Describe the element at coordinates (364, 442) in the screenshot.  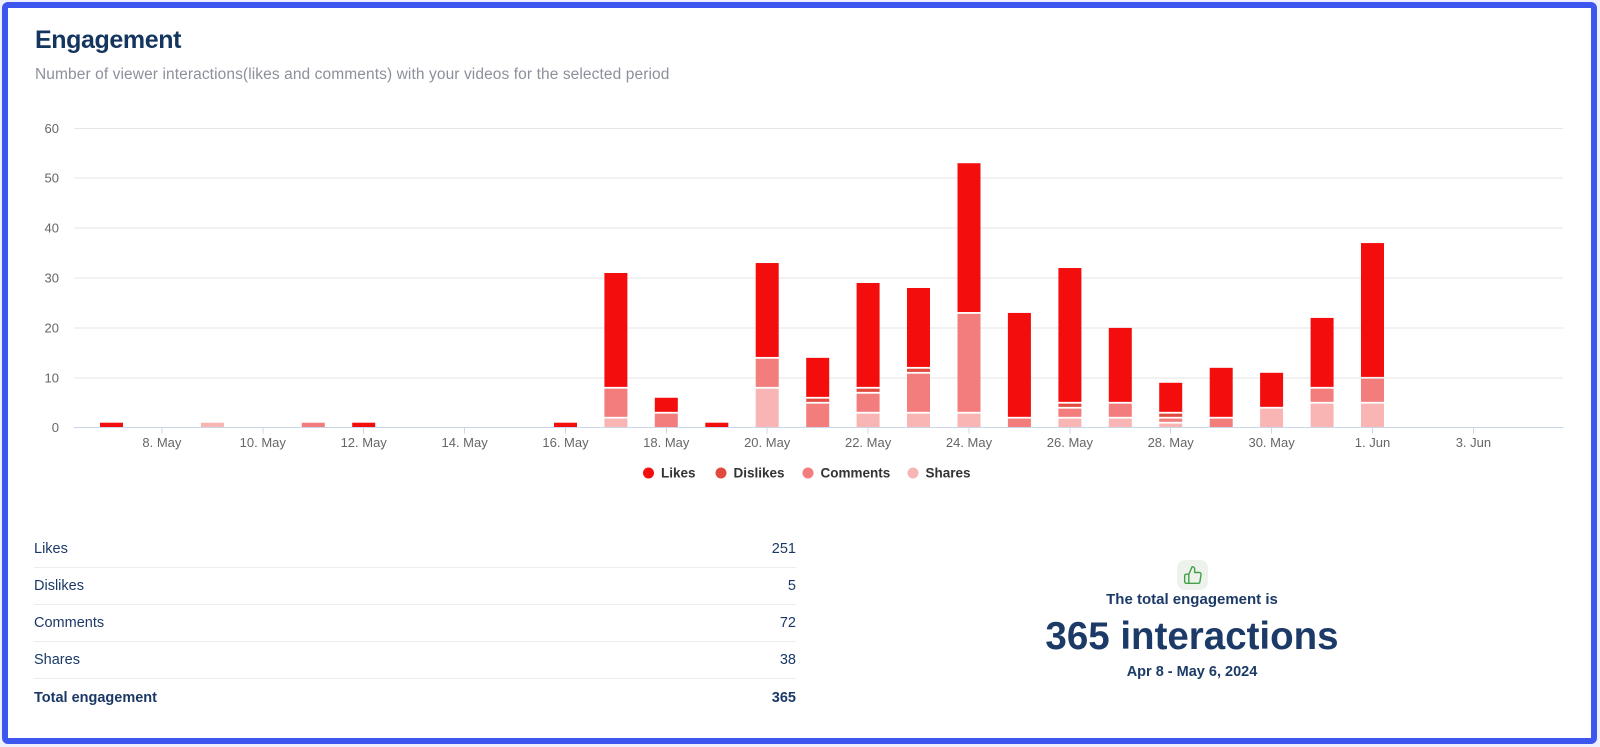
I see `svg-text: 12. May` at that location.